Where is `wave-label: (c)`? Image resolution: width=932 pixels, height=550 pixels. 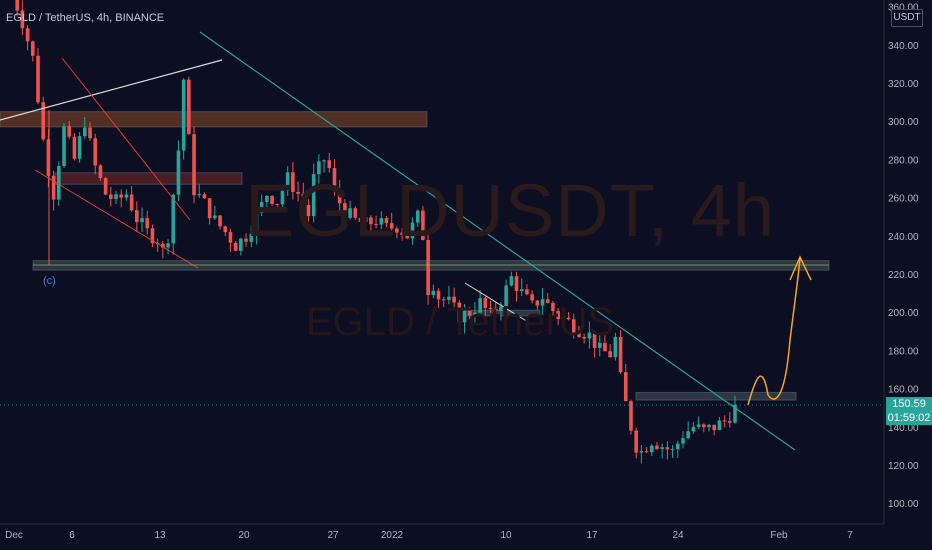
wave-label: (c) is located at coordinates (49, 281).